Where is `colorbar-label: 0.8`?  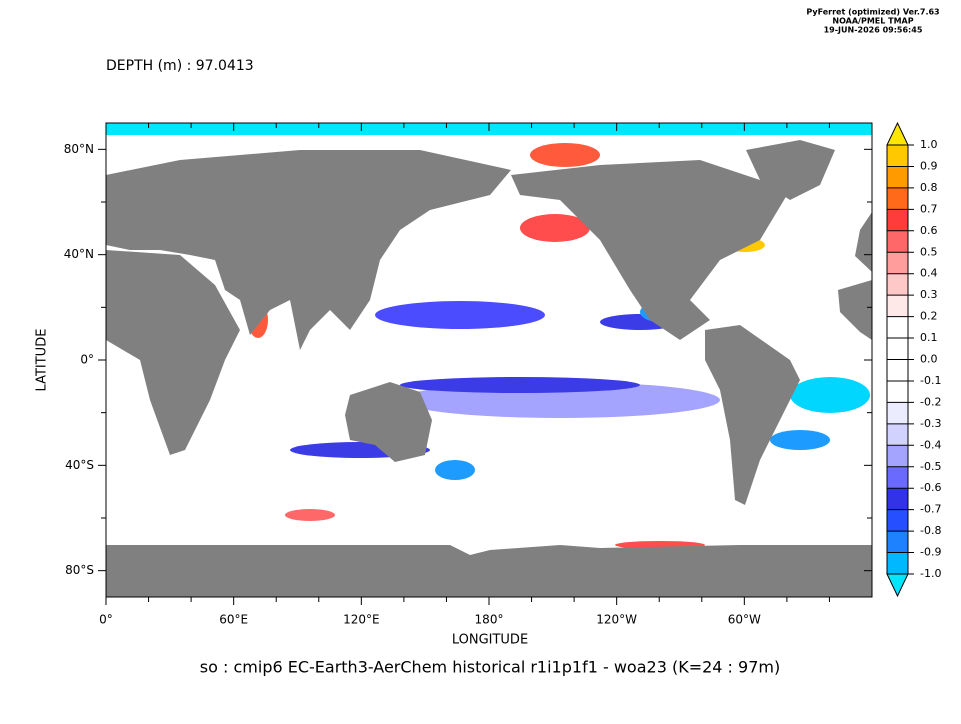
colorbar-label: 0.8 is located at coordinates (929, 187).